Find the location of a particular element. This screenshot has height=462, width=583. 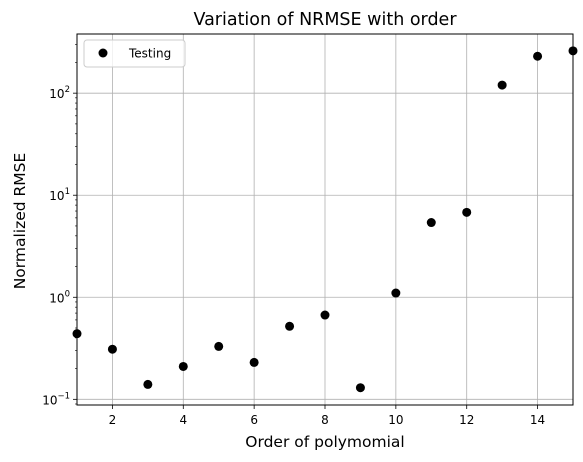

y-axis-label: Normalized RMSE is located at coordinates (20, 221).